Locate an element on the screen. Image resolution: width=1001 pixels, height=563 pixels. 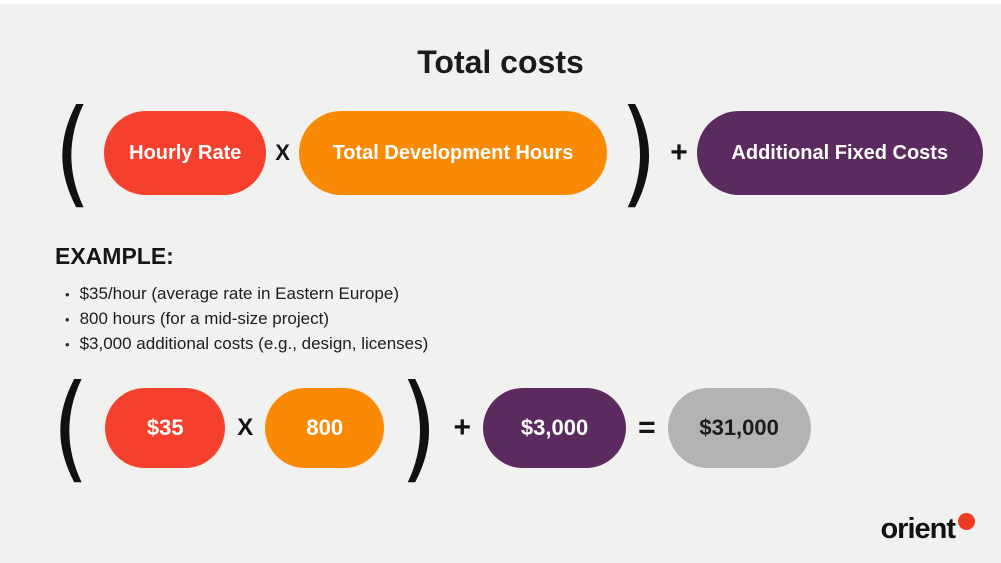
pill-hours-value: 800 is located at coordinates (325, 428).